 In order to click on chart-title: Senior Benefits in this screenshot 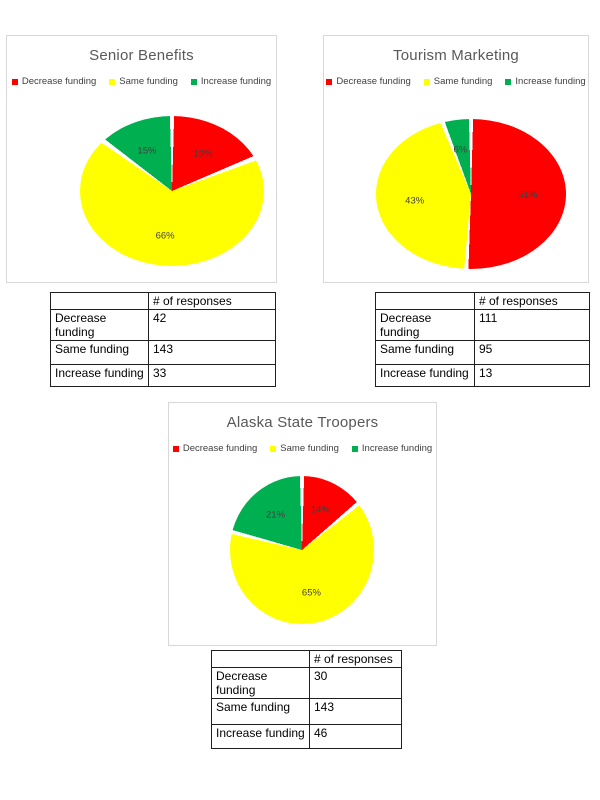, I will do `click(141, 55)`.